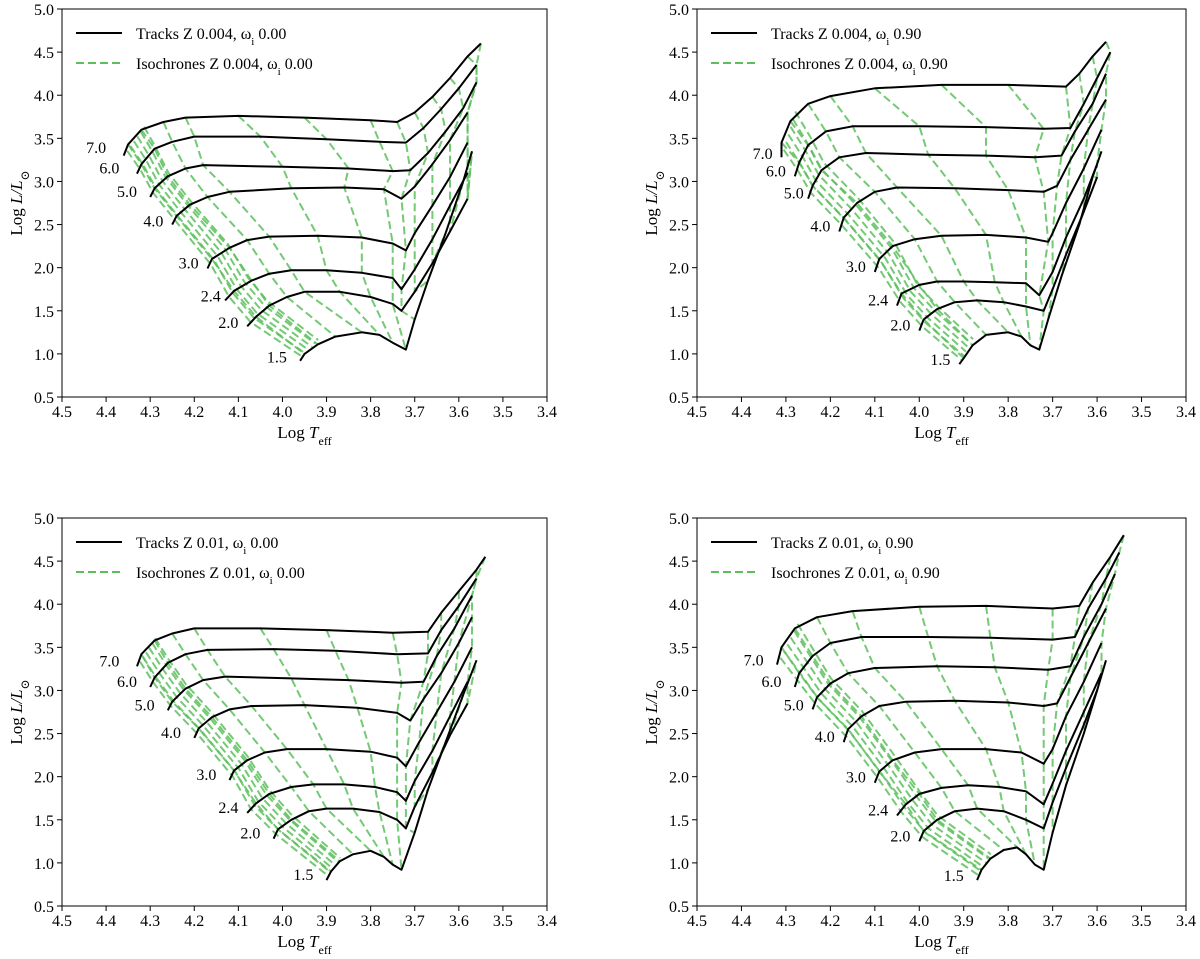  Describe the element at coordinates (194, 921) in the screenshot. I see `x-tick-label: 4.2` at that location.